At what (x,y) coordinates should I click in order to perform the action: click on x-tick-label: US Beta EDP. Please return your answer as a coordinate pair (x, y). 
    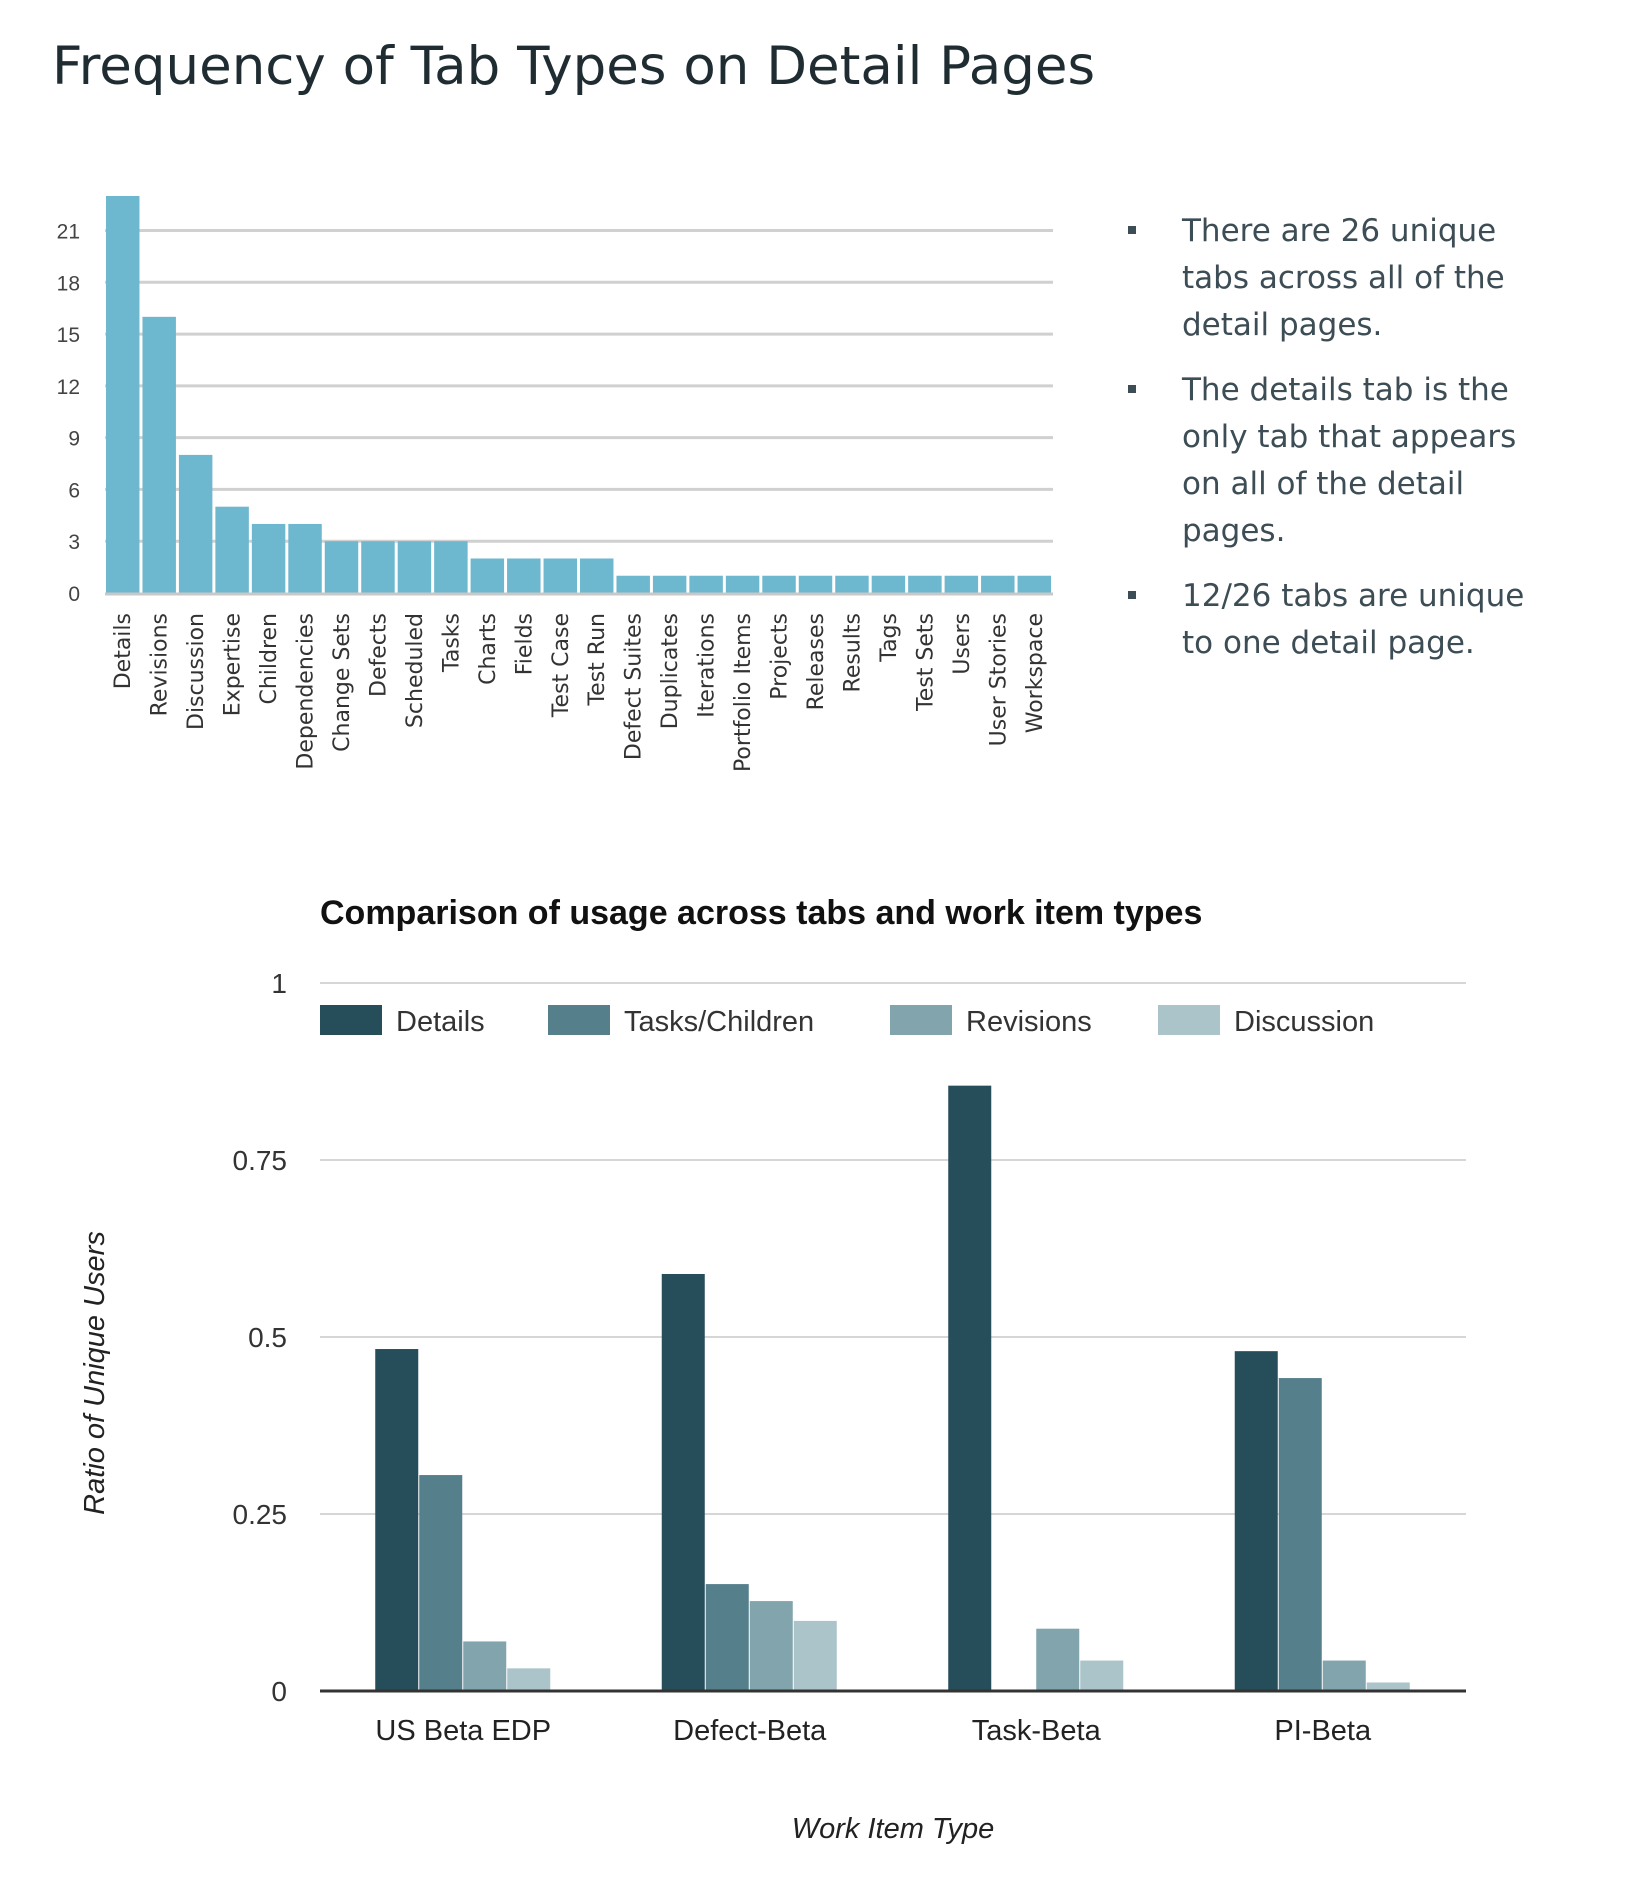
    Looking at the image, I should click on (463, 1731).